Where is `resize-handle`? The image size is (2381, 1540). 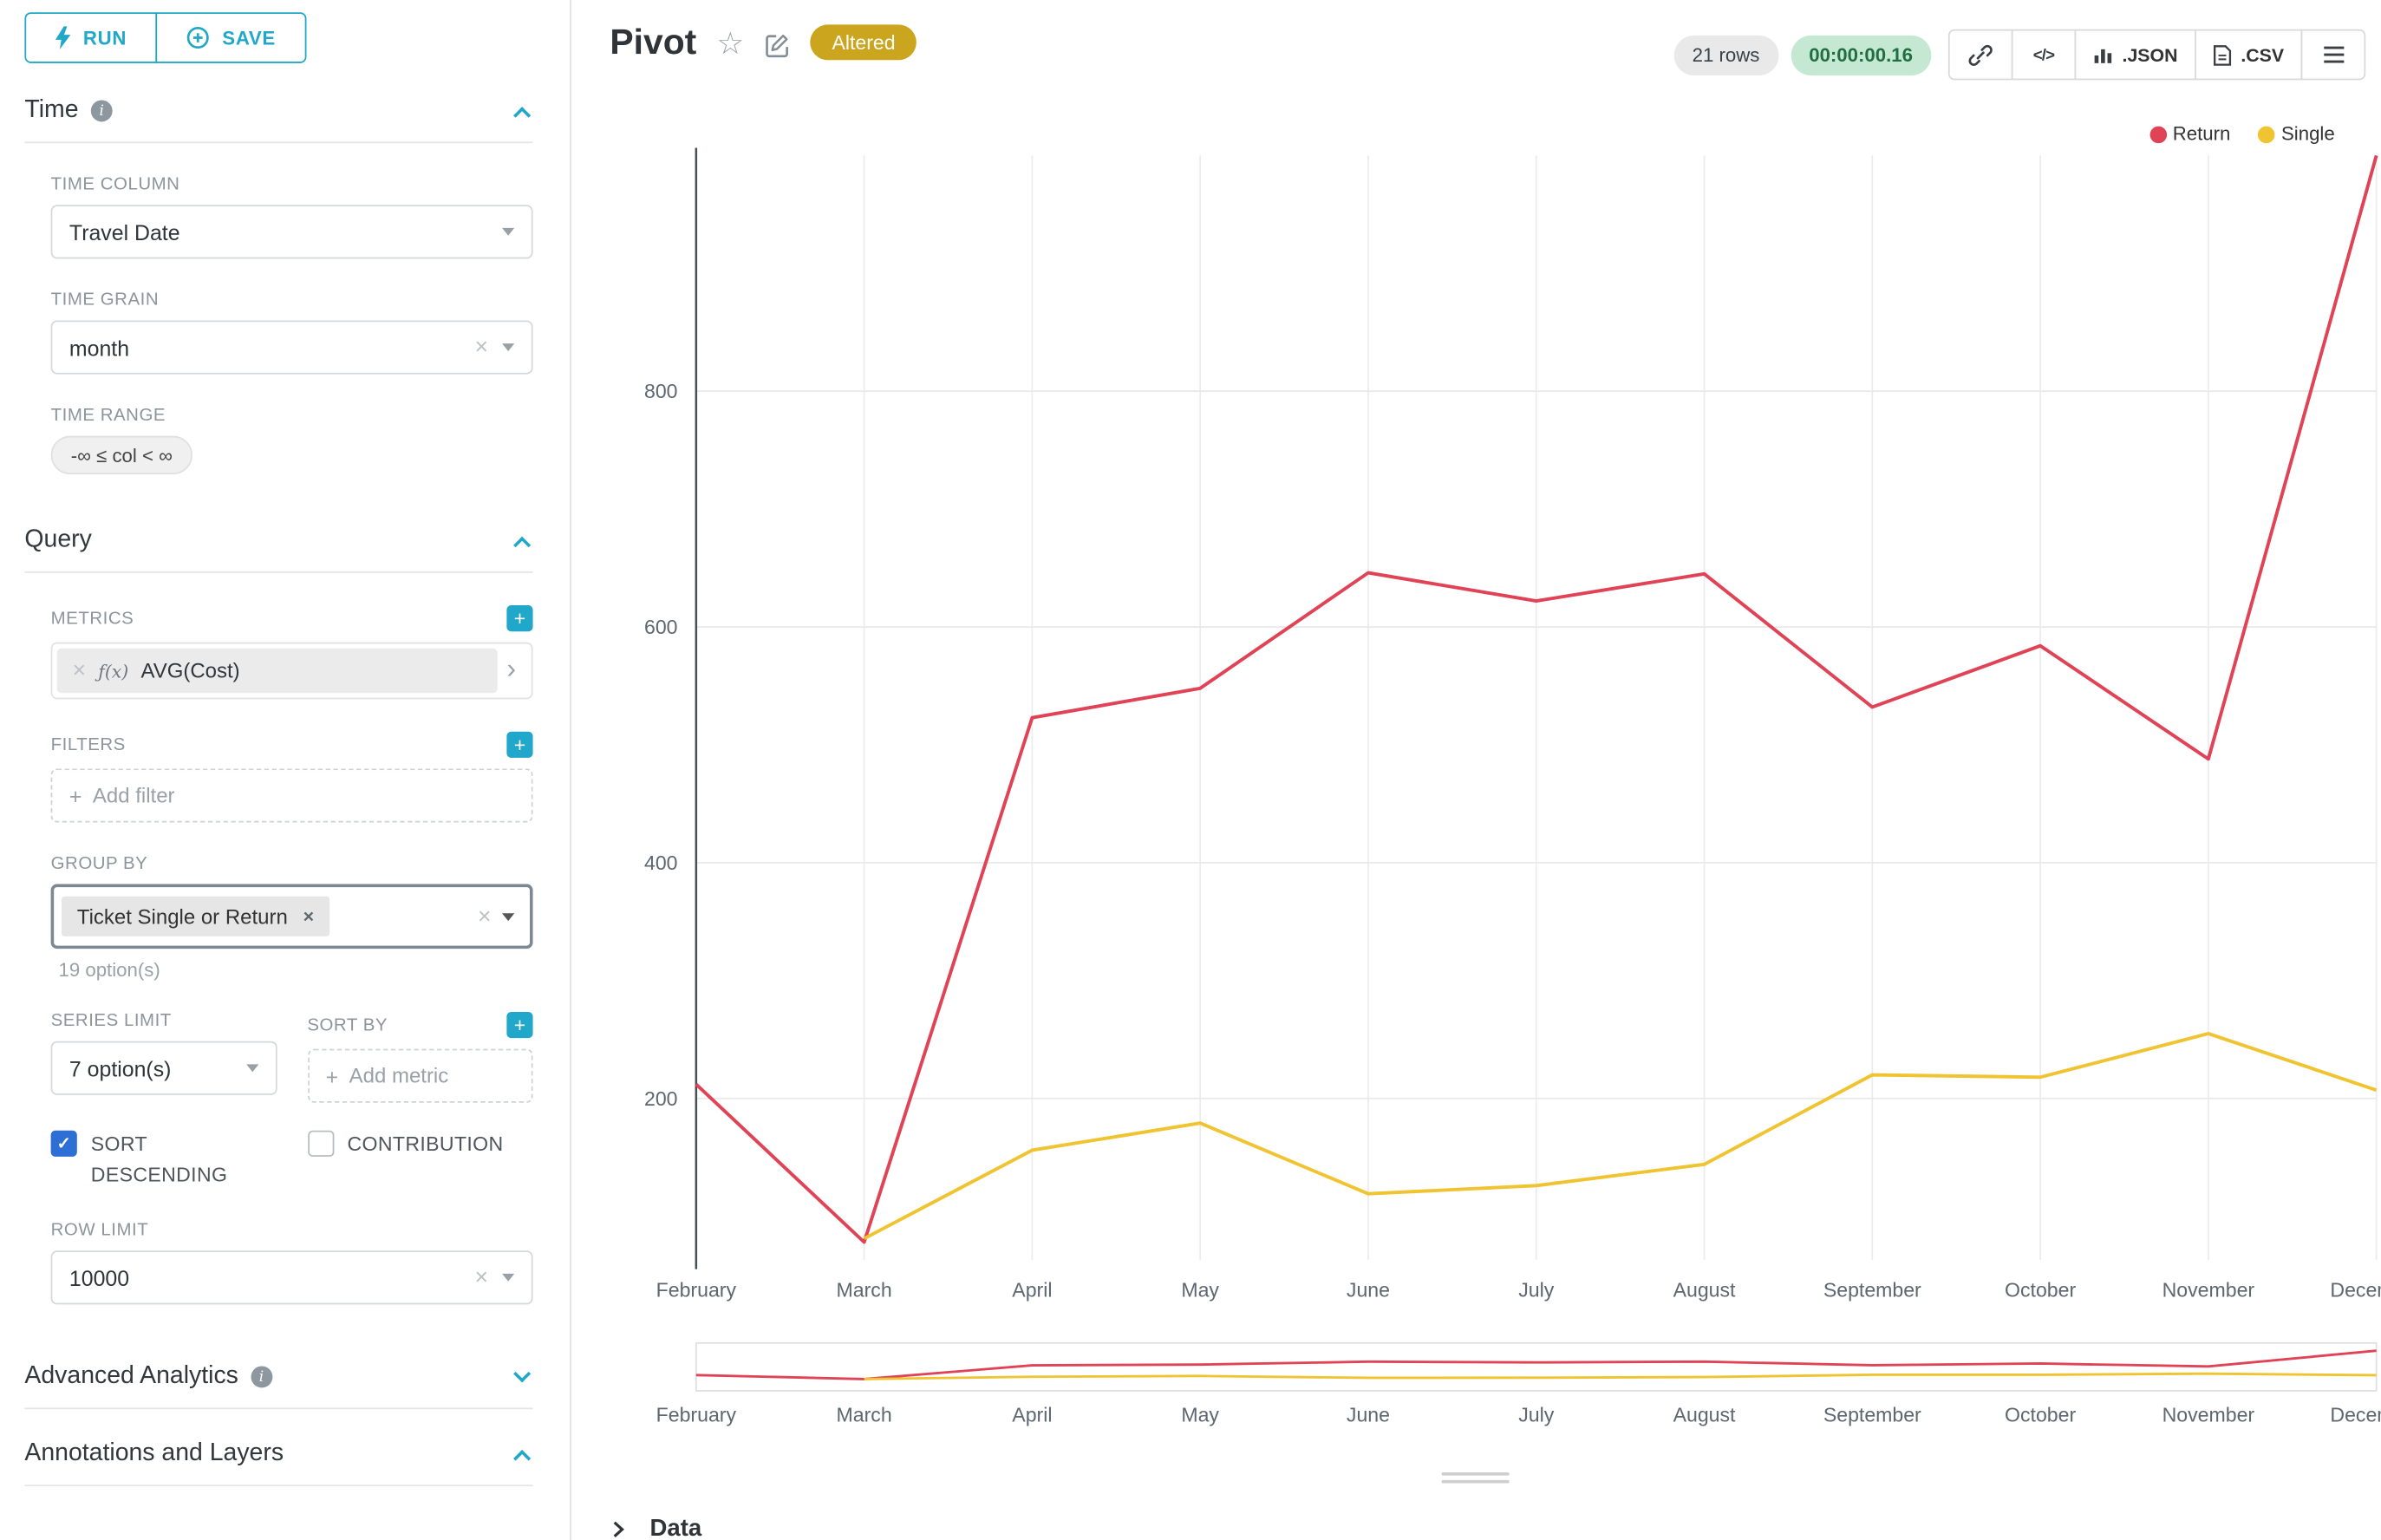
resize-handle is located at coordinates (1475, 1480).